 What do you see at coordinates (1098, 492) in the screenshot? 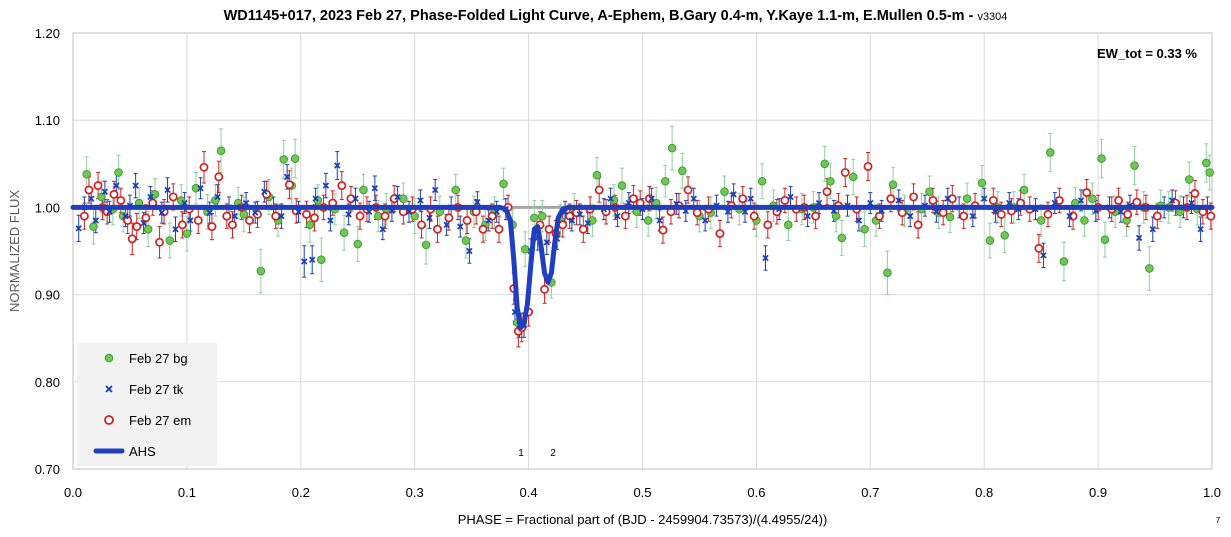
I see `x-tick-label: 0.9` at bounding box center [1098, 492].